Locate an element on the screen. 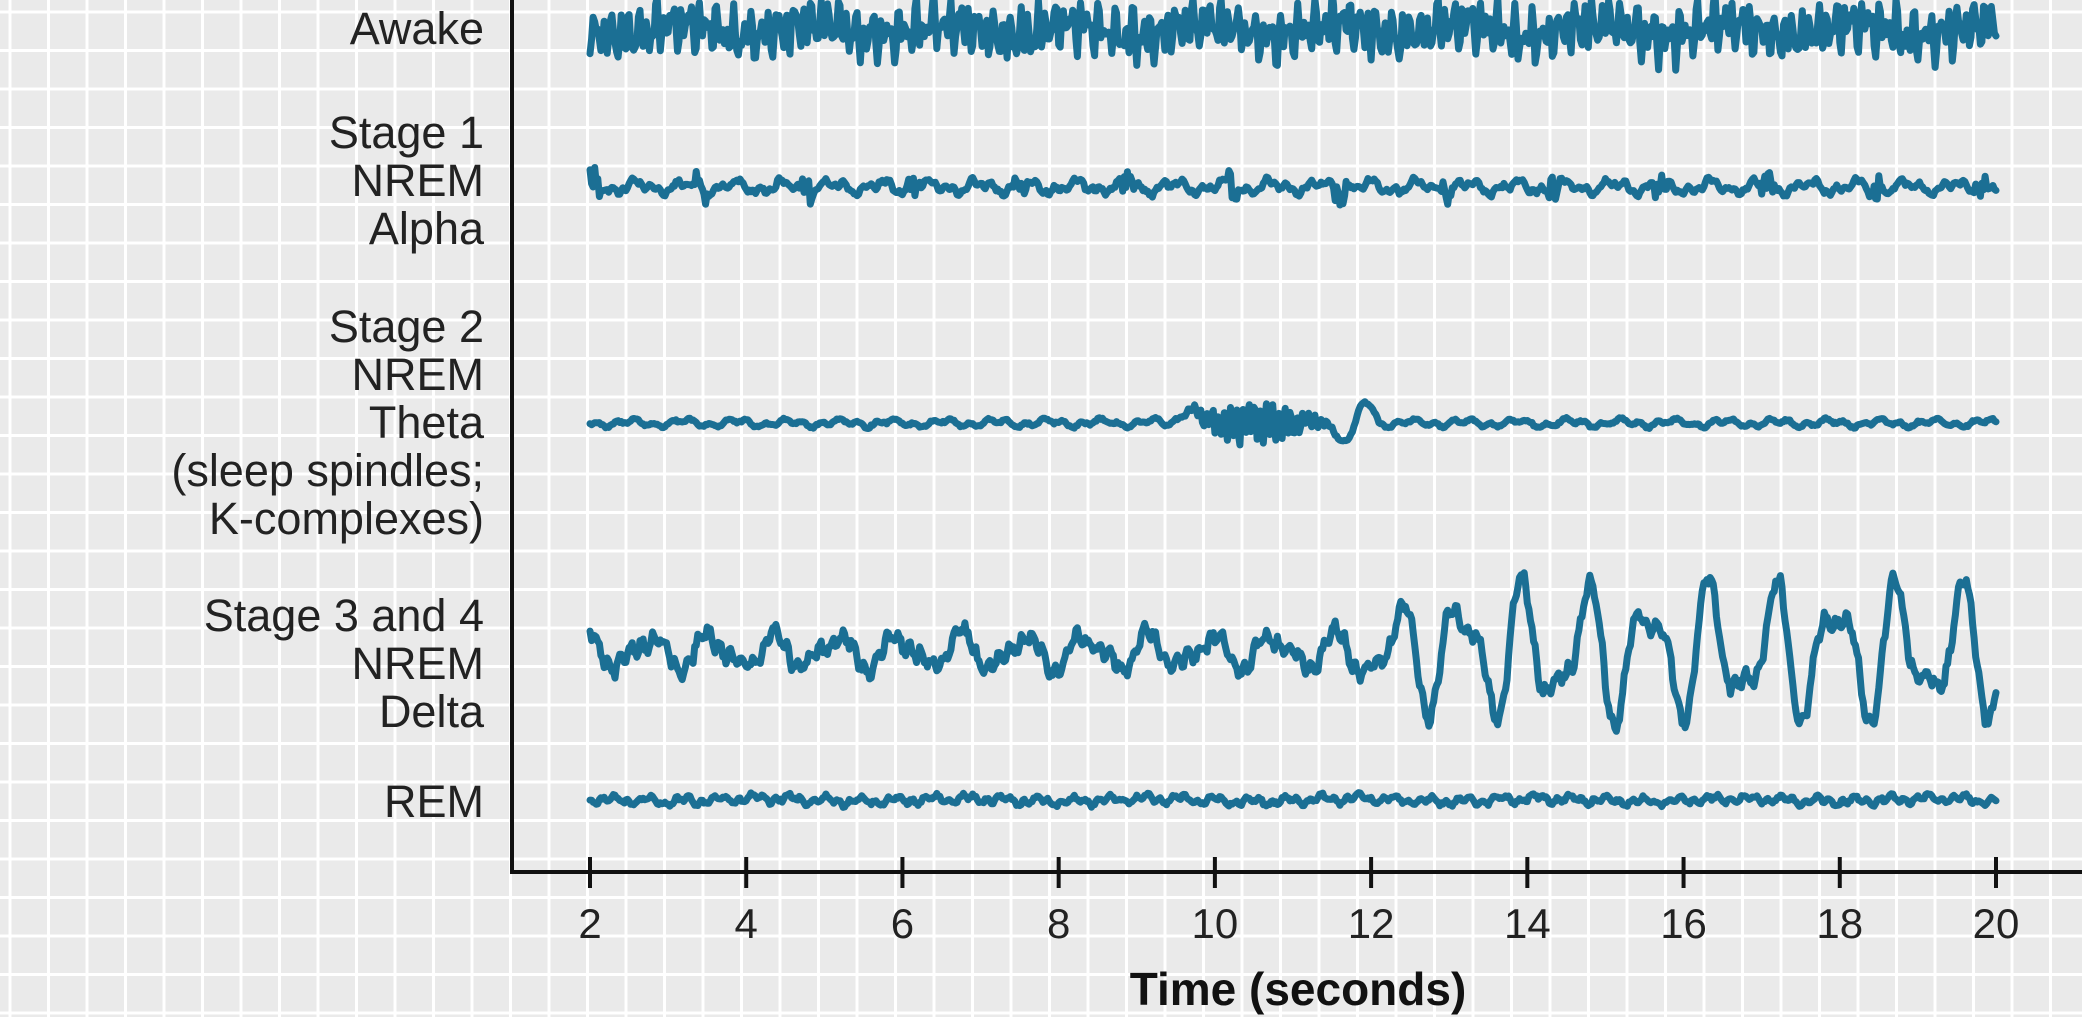 Image resolution: width=2082 pixels, height=1017 pixels. stage-label-stage34-line: NREM is located at coordinates (418, 663).